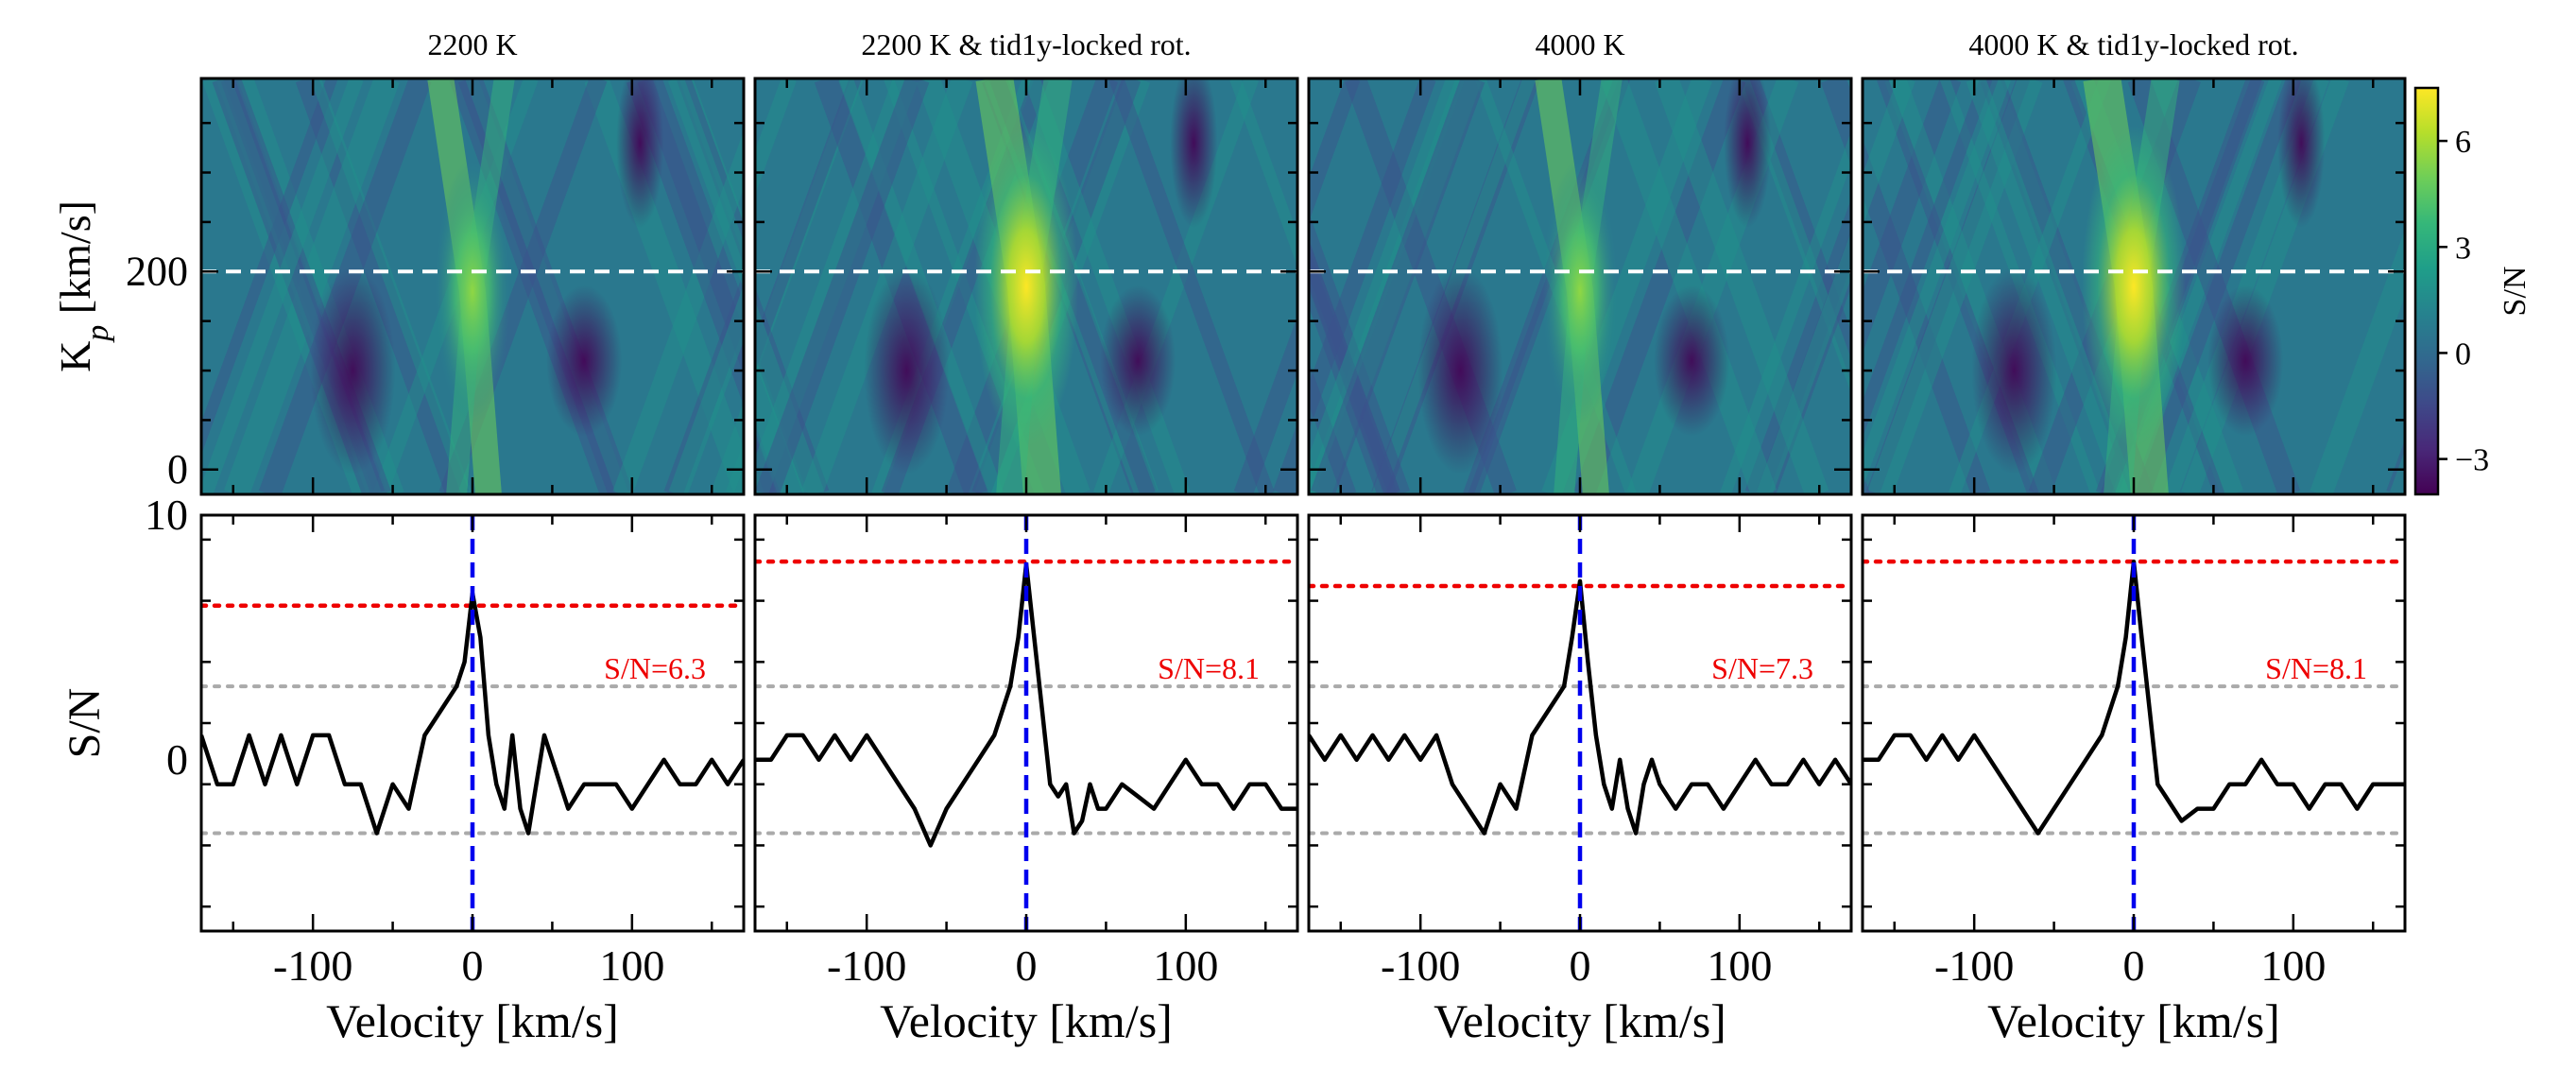  I want to click on colorbar-scale, so click(2426, 291).